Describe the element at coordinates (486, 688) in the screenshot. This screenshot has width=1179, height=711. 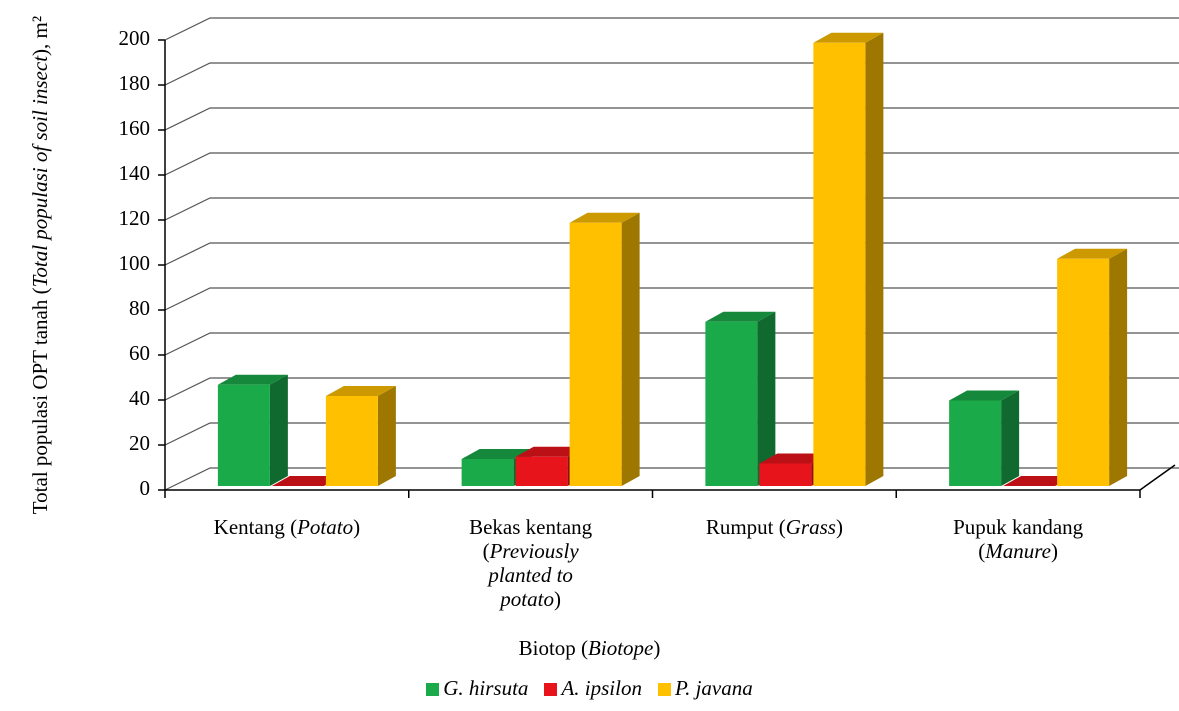
I see `legend-label: G. hirsuta` at that location.